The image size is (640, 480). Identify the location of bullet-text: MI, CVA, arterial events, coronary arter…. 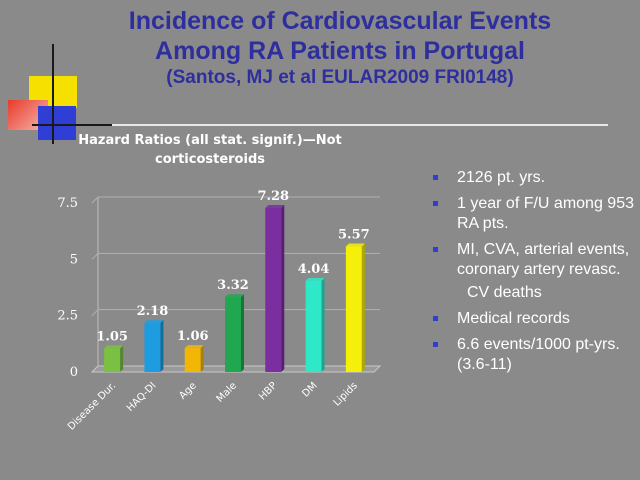
(543, 259).